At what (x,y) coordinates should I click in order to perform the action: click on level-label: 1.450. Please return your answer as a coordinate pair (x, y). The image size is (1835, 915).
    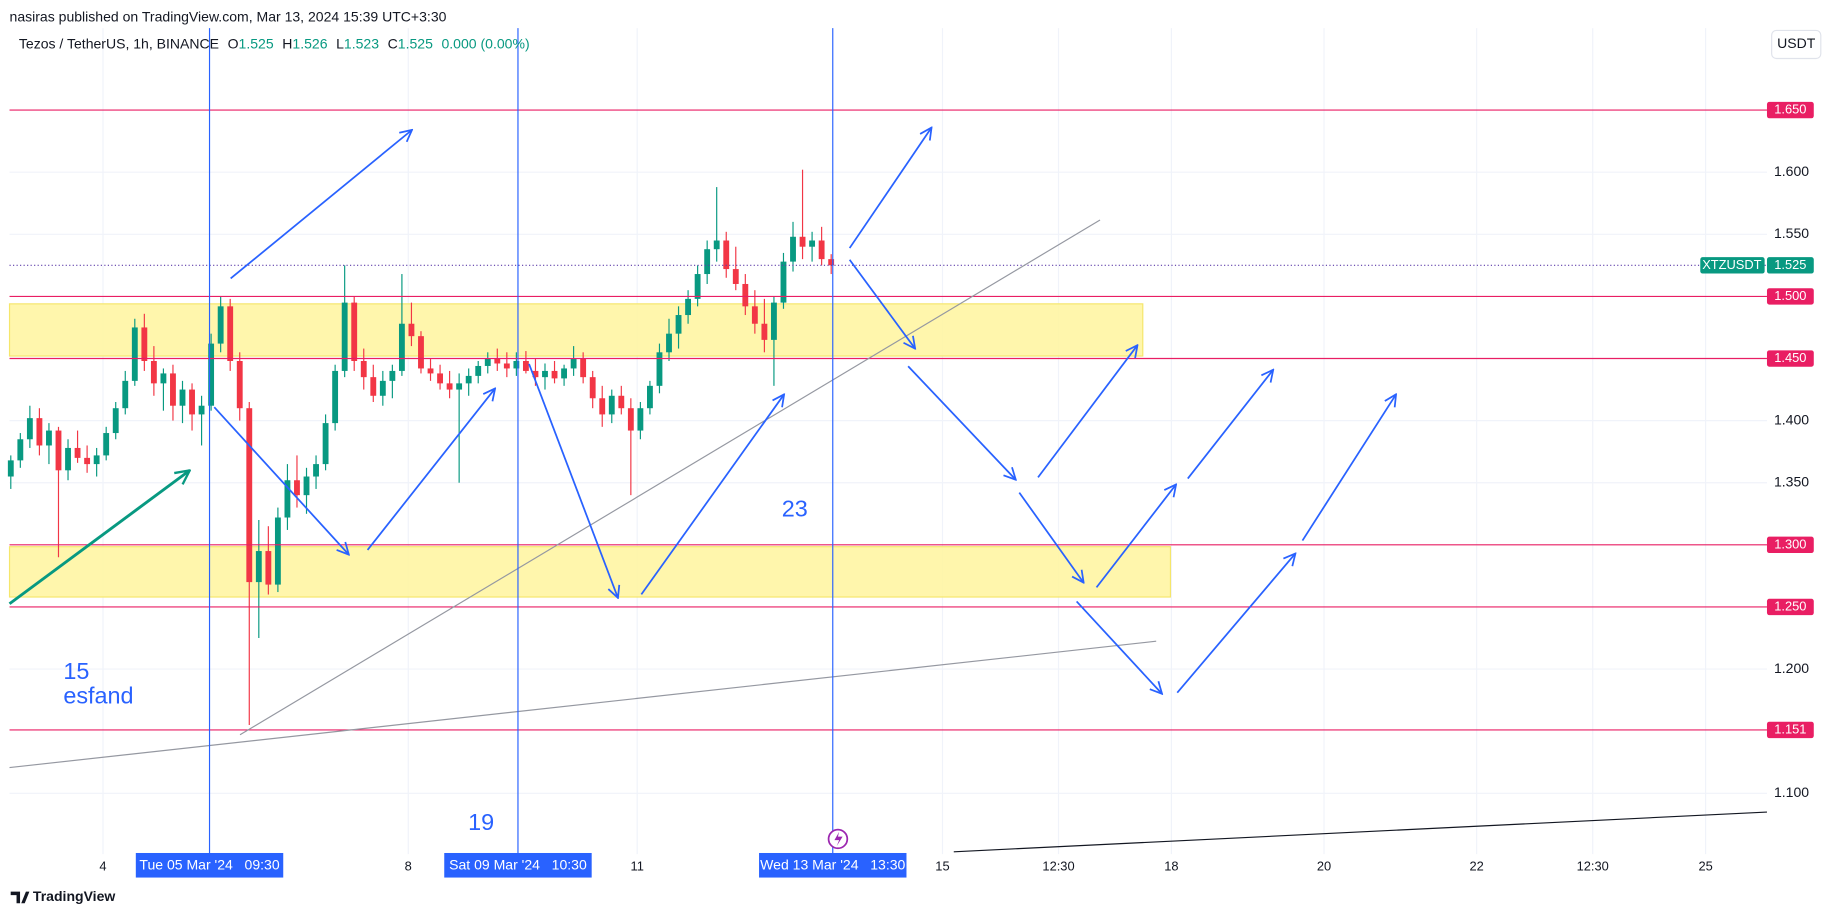
    Looking at the image, I should click on (1790, 357).